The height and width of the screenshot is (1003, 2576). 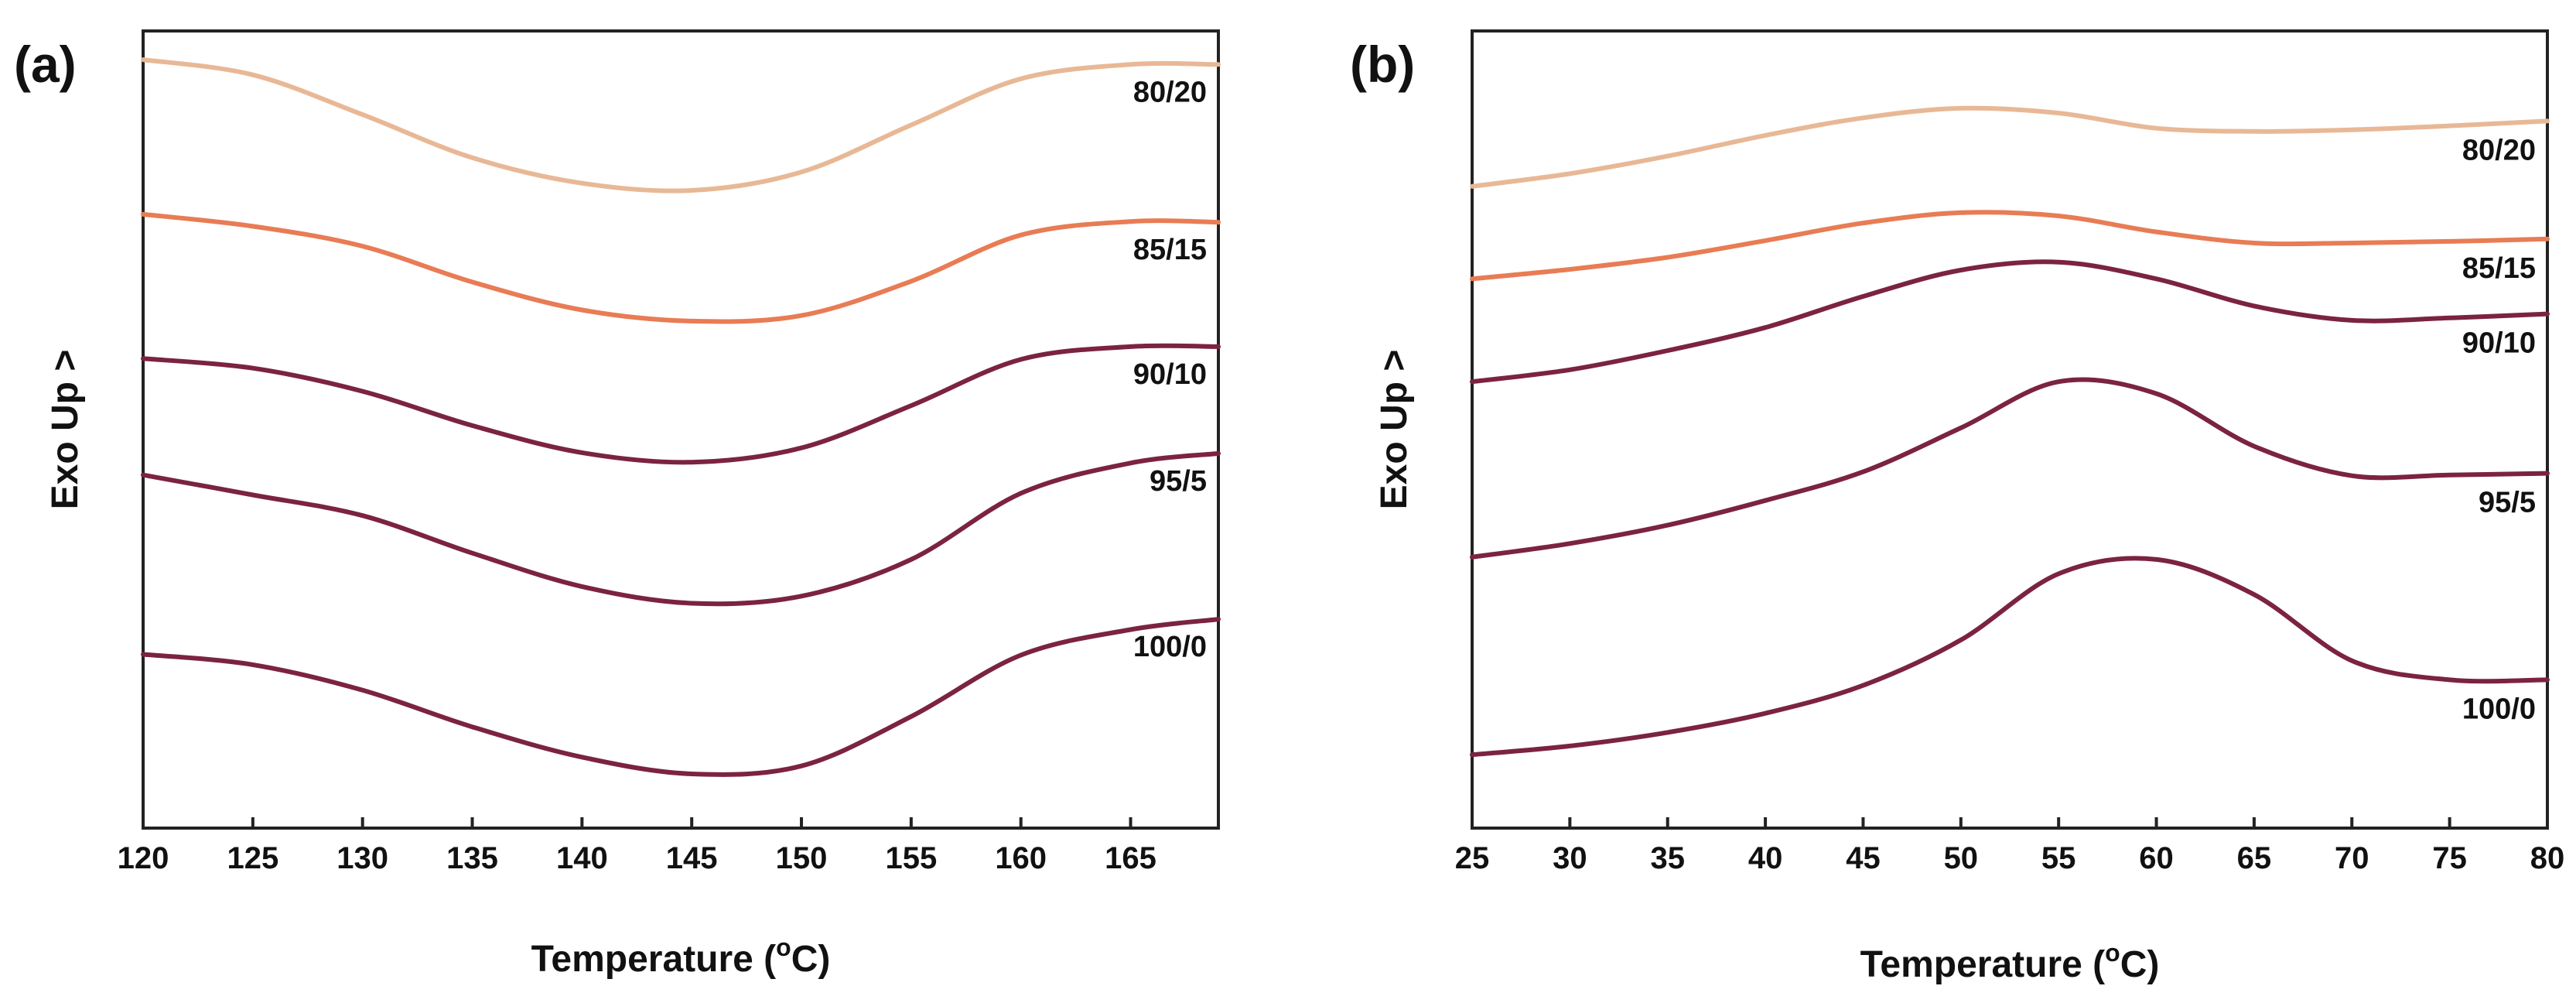 What do you see at coordinates (1170, 92) in the screenshot?
I see `series-label-a-80-20: 80/20` at bounding box center [1170, 92].